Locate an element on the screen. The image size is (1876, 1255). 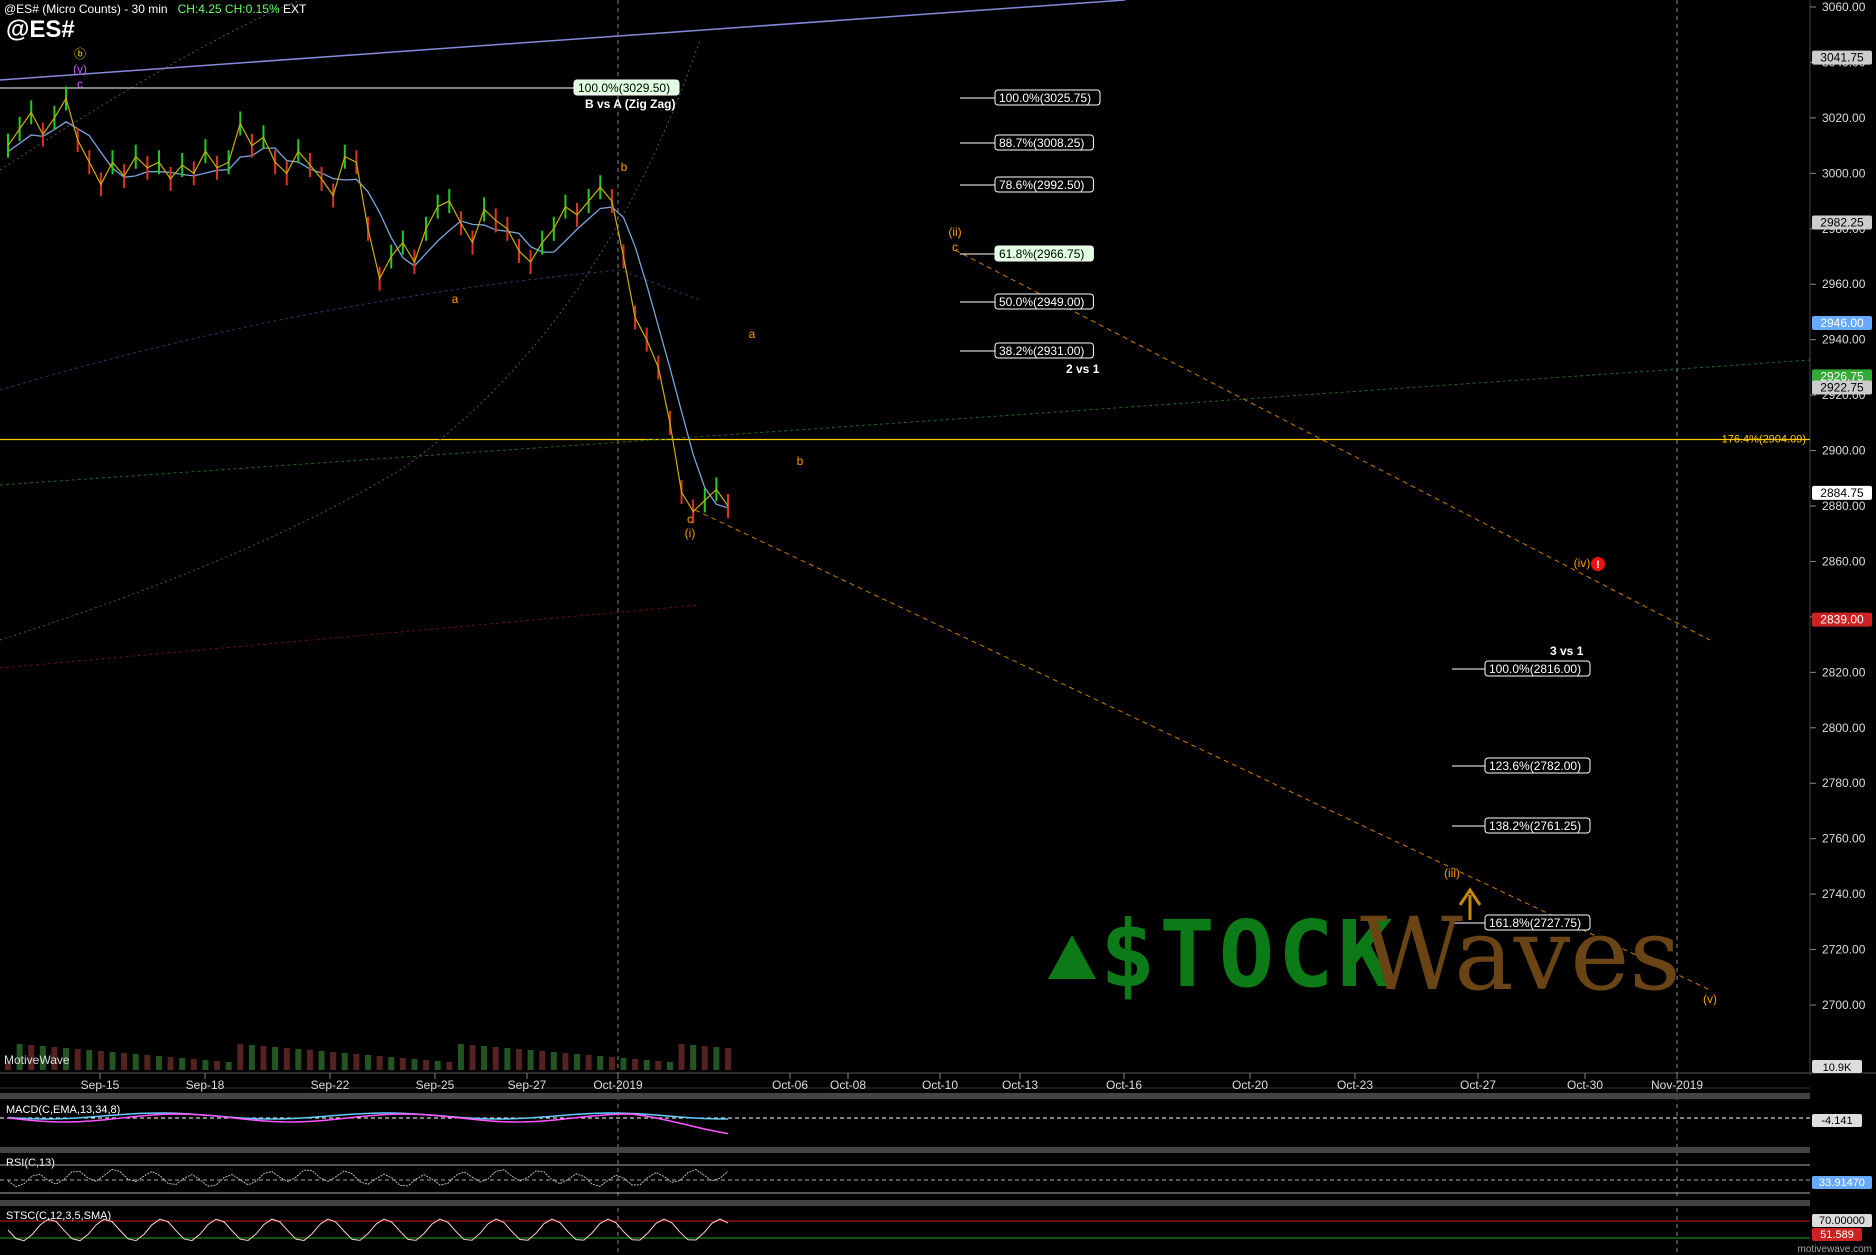
x-tick-label: Nov-2019 is located at coordinates (1677, 1085).